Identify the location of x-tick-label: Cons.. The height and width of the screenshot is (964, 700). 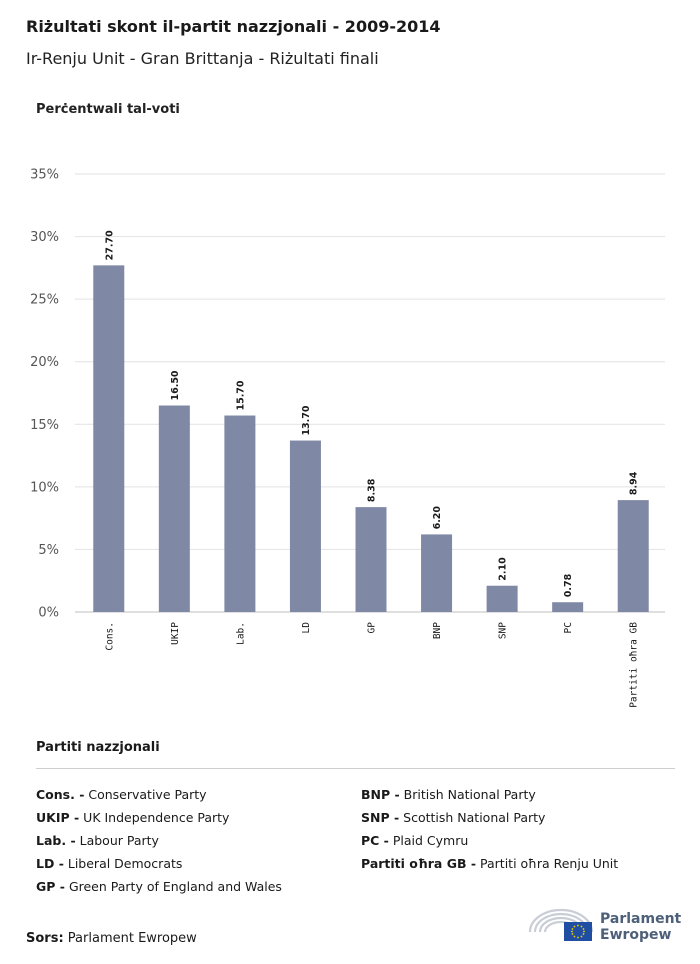
(109, 636).